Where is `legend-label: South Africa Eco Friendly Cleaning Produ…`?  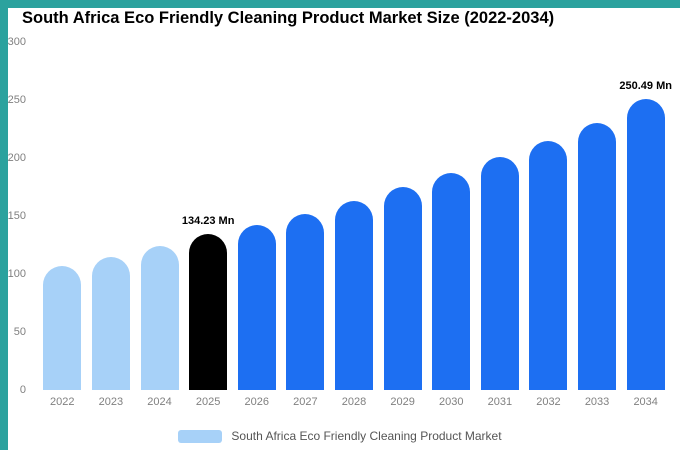
legend-label: South Africa Eco Friendly Cleaning Produ… is located at coordinates (366, 436).